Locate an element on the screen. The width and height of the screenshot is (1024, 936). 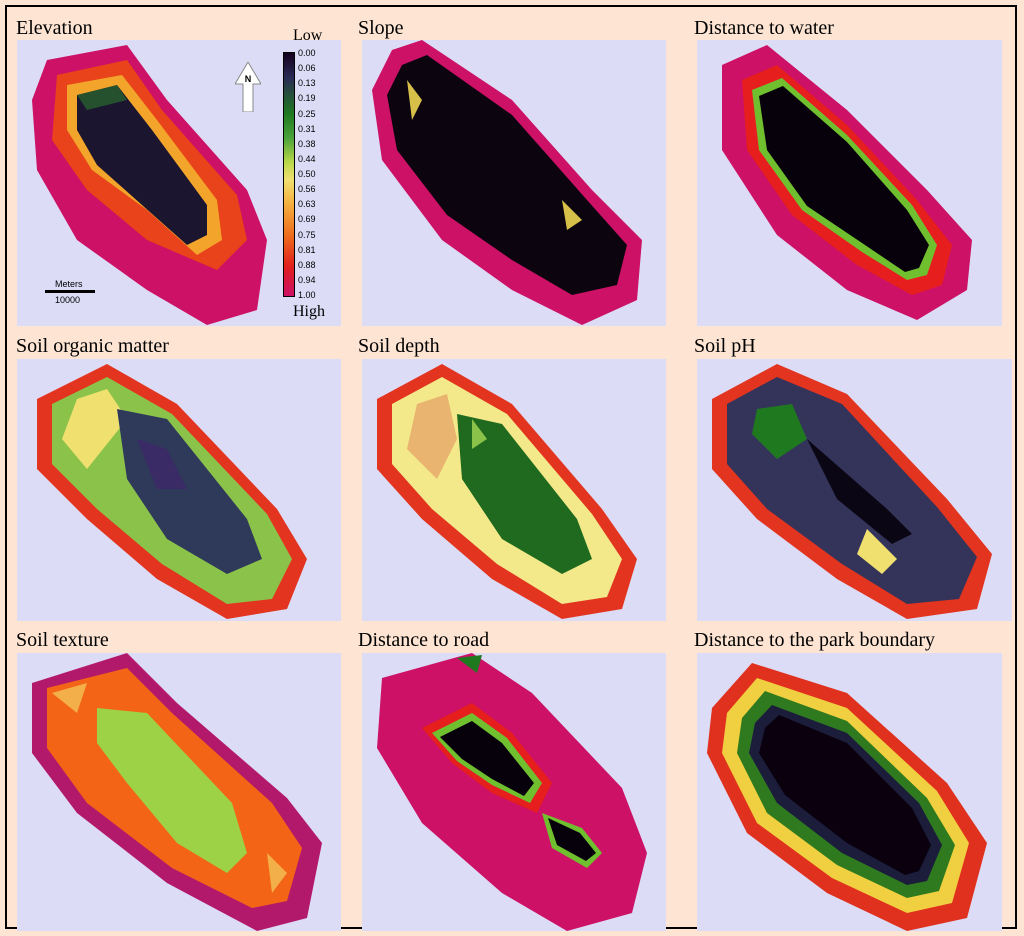
legend-tick-label: 0.63 is located at coordinates (307, 204).